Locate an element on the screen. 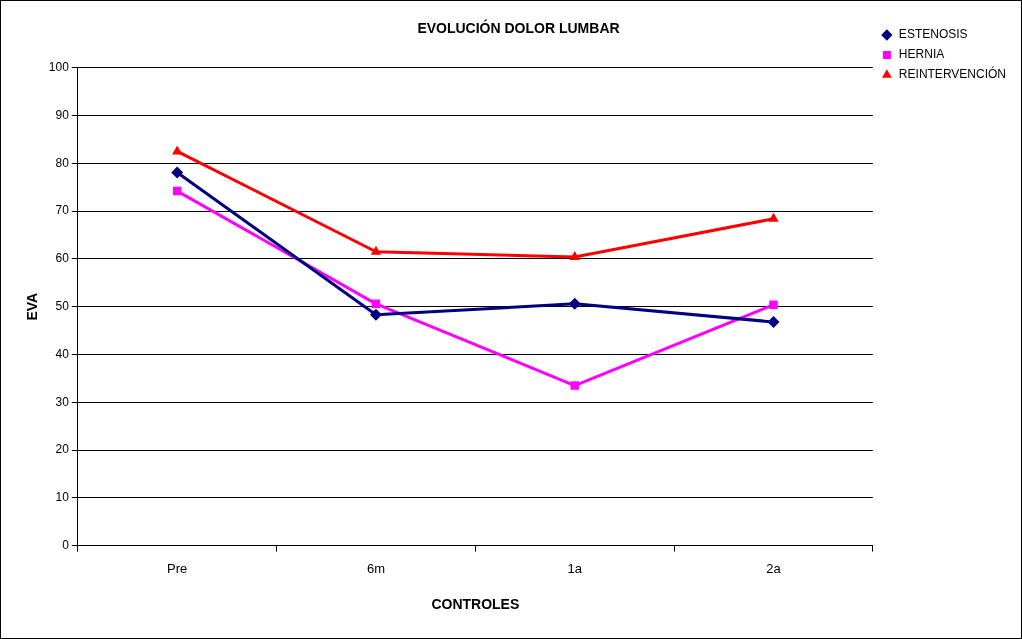 This screenshot has height=639, width=1022. y-tick-label: 20 is located at coordinates (62, 449).